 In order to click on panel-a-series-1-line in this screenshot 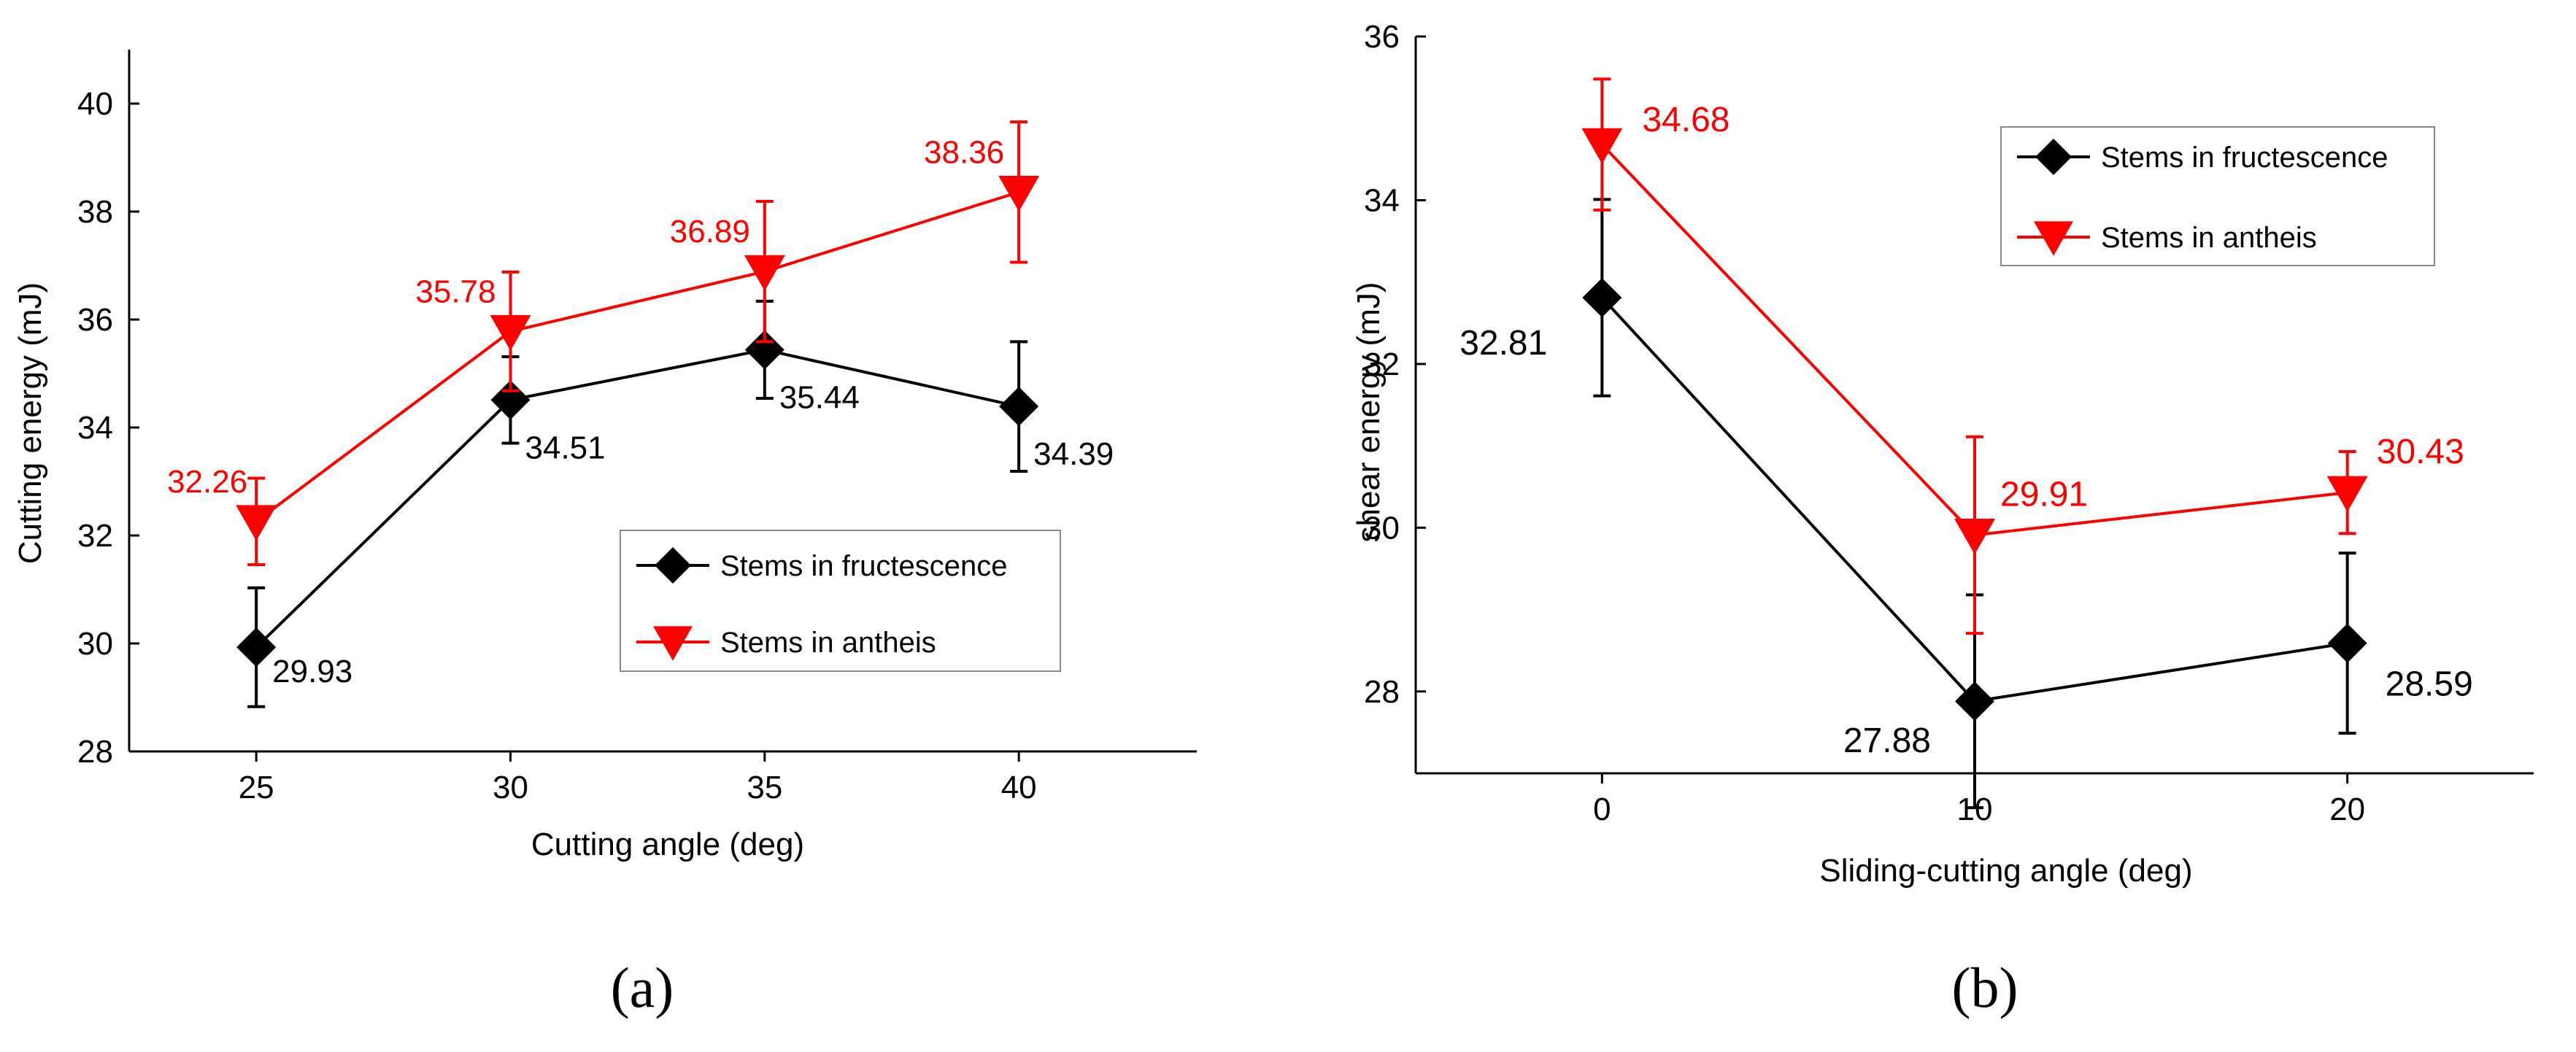, I will do `click(637, 356)`.